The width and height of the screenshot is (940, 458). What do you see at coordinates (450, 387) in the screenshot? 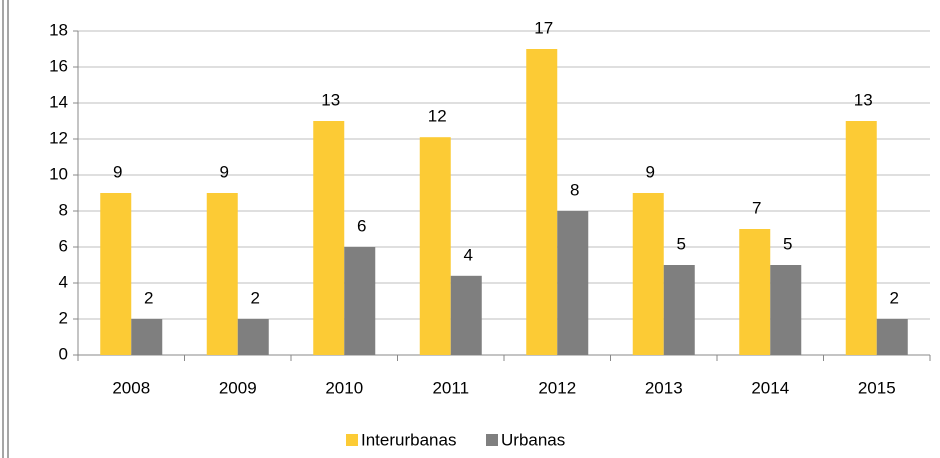
I see `x-tick-label: 2011` at bounding box center [450, 387].